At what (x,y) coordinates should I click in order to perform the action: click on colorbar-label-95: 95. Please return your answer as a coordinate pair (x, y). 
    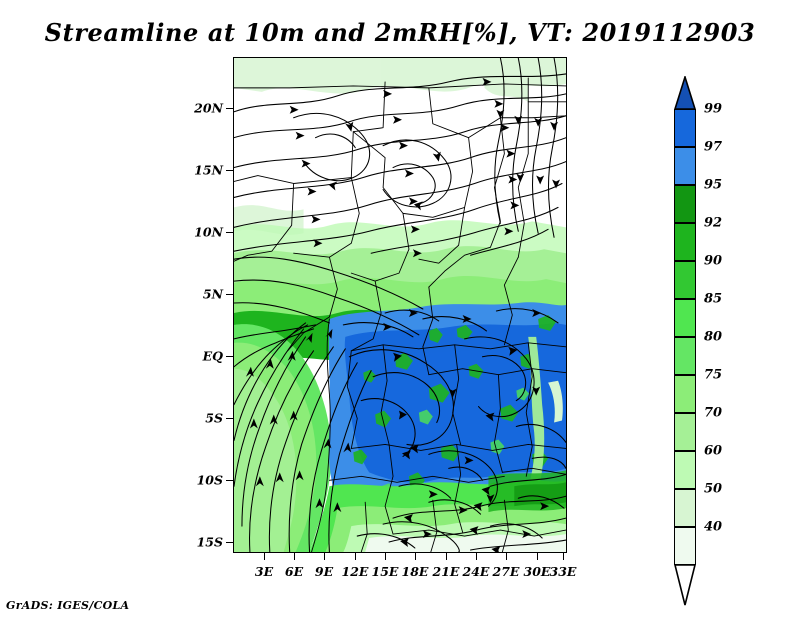
    Looking at the image, I should click on (713, 185).